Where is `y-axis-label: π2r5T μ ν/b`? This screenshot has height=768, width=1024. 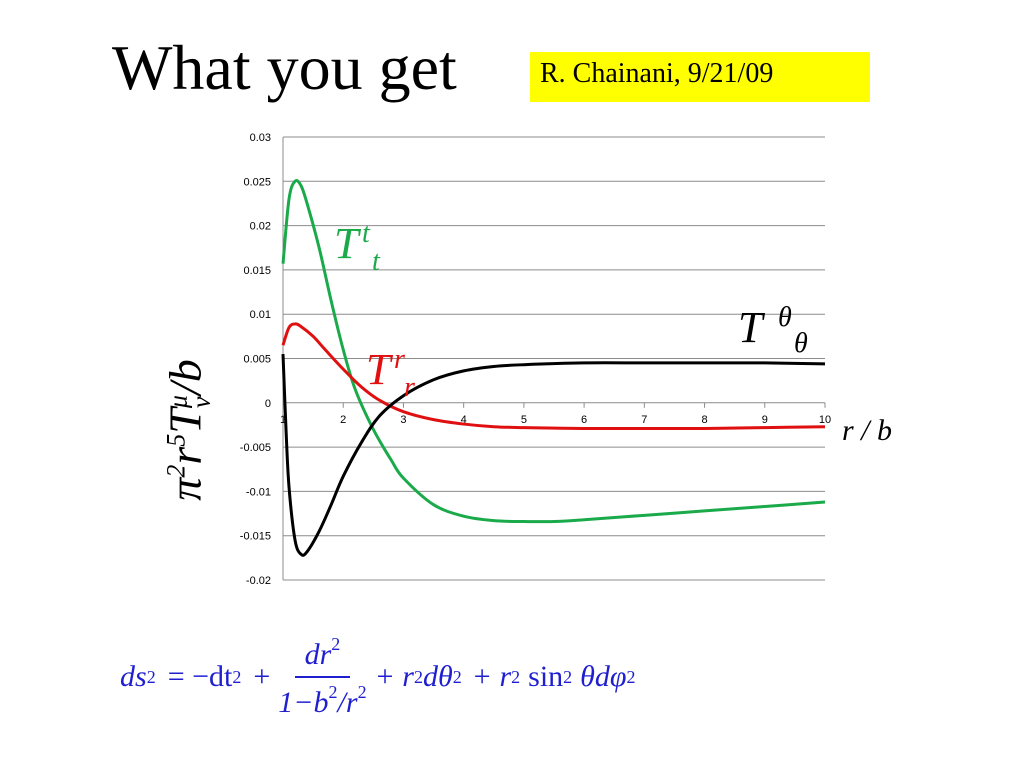 y-axis-label: π2r5T μ ν/b is located at coordinates (188, 430).